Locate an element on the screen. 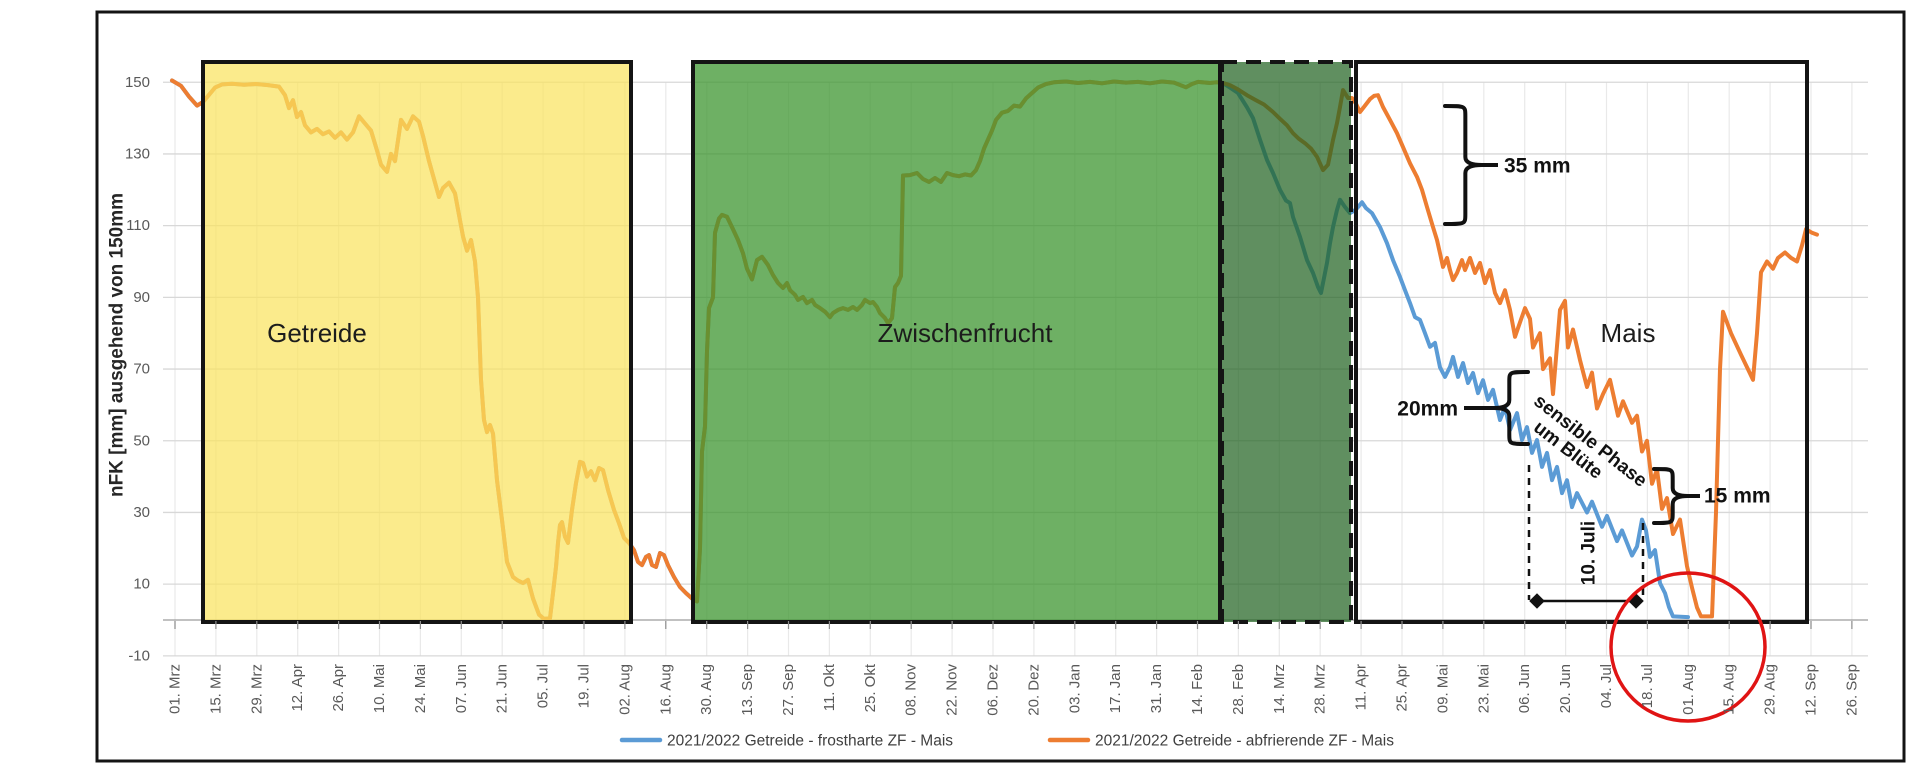  x-tick-label: 29. Mrz is located at coordinates (256, 689).